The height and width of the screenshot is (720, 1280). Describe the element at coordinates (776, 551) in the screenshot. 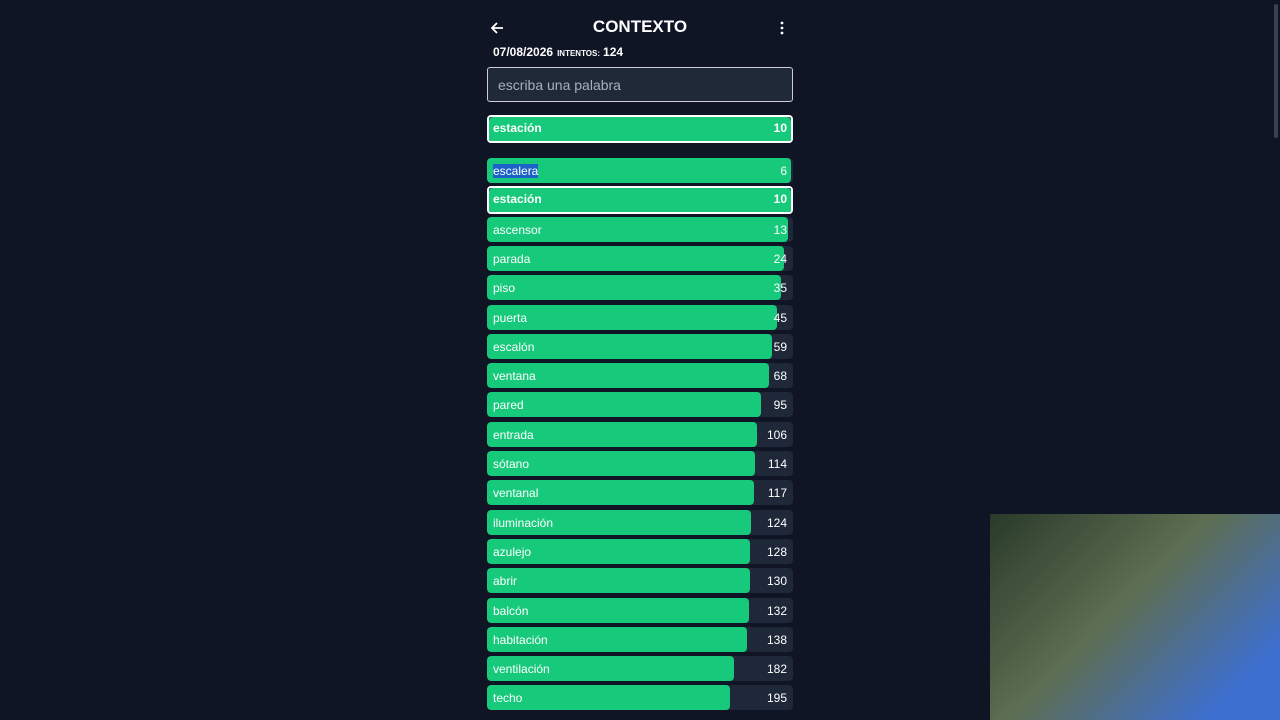

I see `guess-rank: 128` at that location.